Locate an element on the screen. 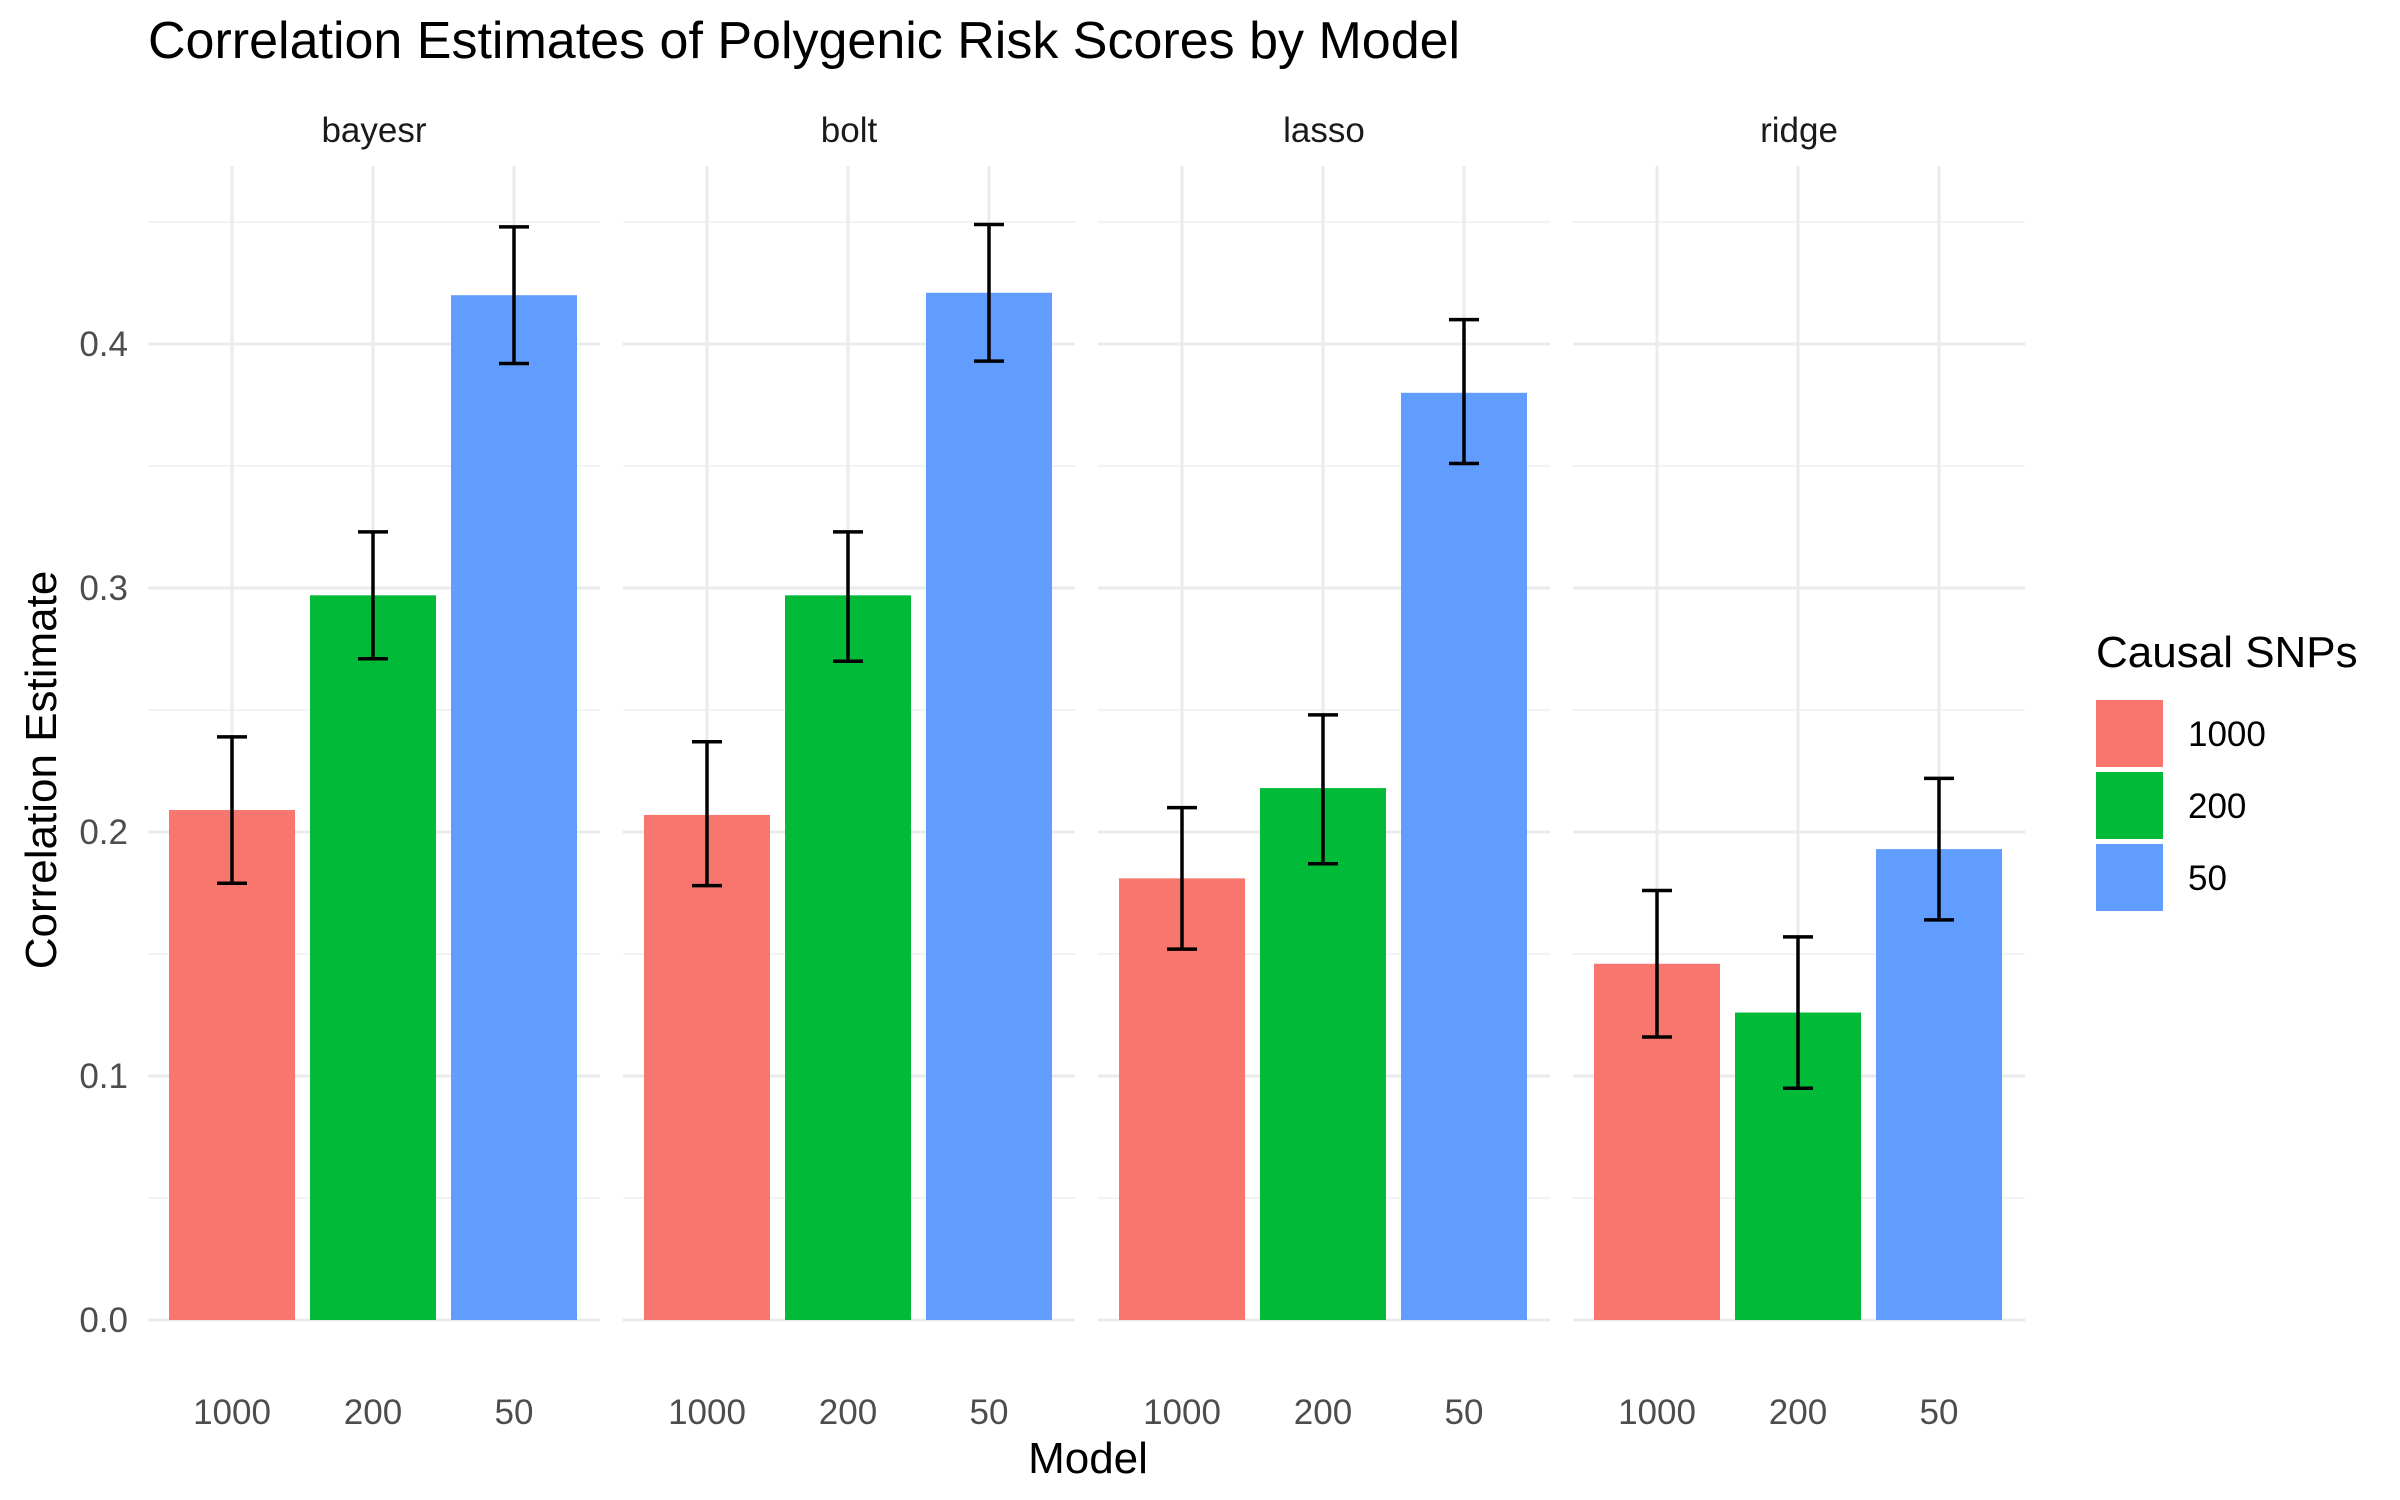 This screenshot has width=2400, height=1500. y-axis-title: Correlation Estimate is located at coordinates (41, 770).